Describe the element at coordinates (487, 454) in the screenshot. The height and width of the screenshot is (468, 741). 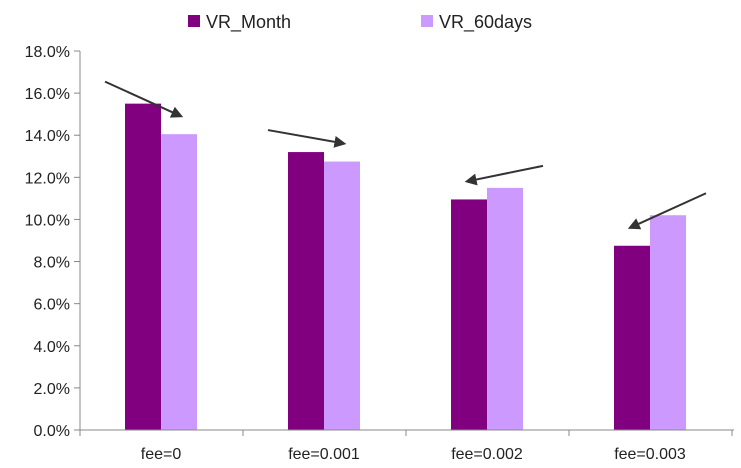
I see `x-tick-label: fee=0.002` at that location.